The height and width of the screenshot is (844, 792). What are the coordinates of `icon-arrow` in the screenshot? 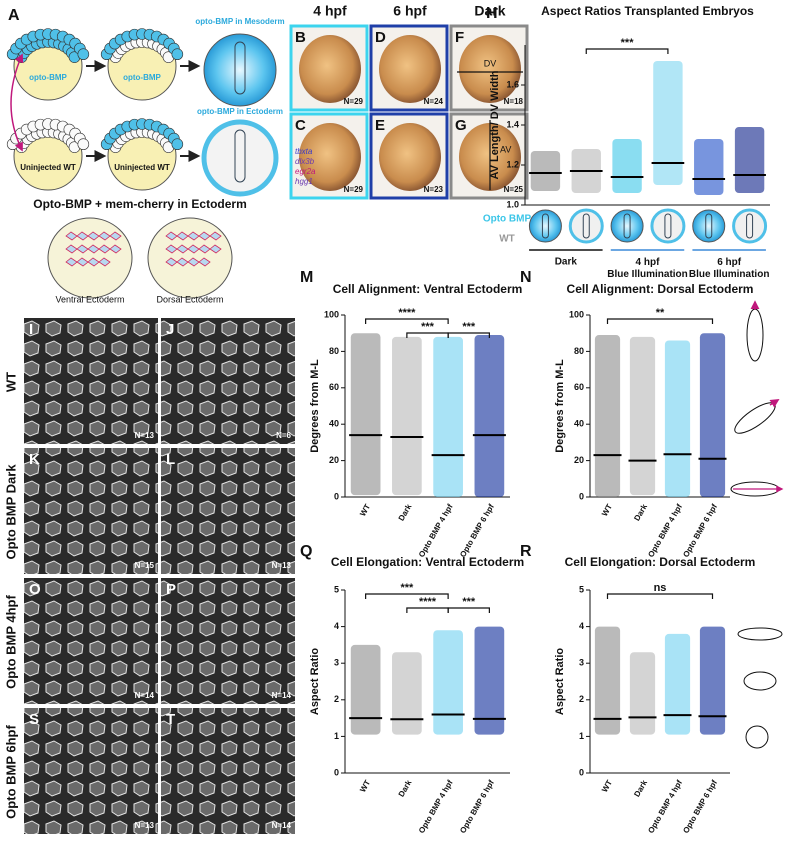 It's located at (774, 403).